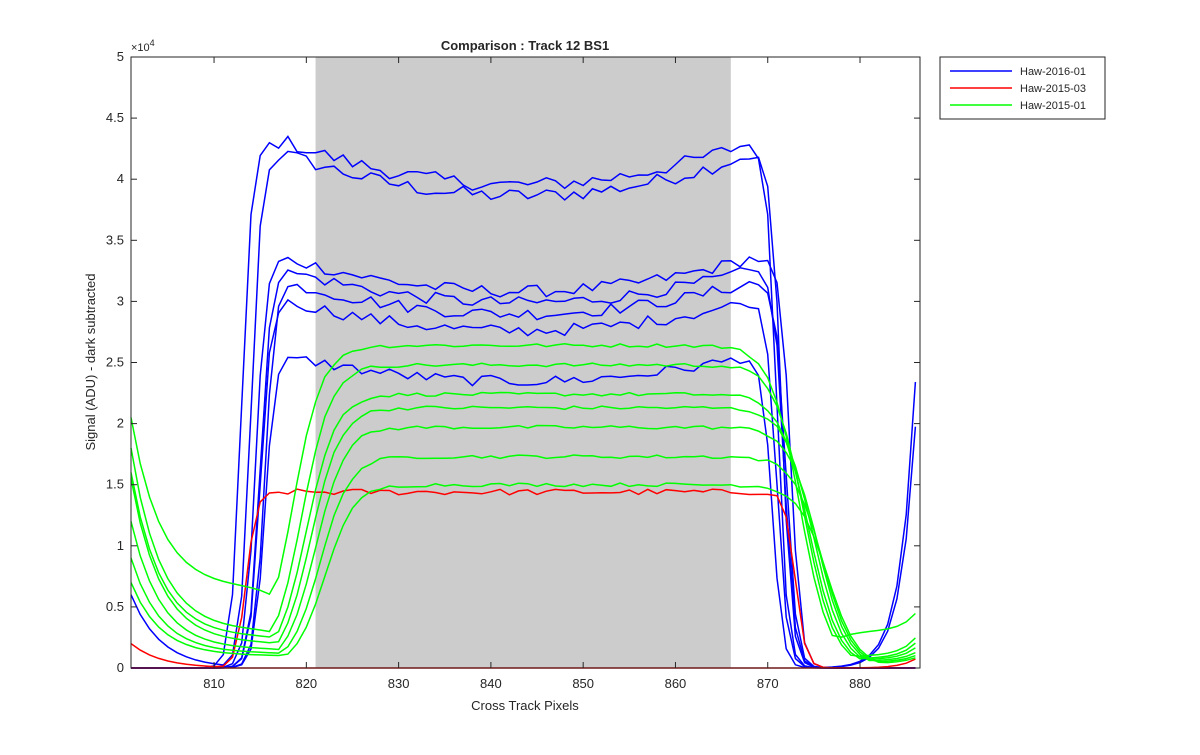 This screenshot has width=1200, height=755. What do you see at coordinates (1053, 106) in the screenshot?
I see `legend-label: Haw-2015-01` at bounding box center [1053, 106].